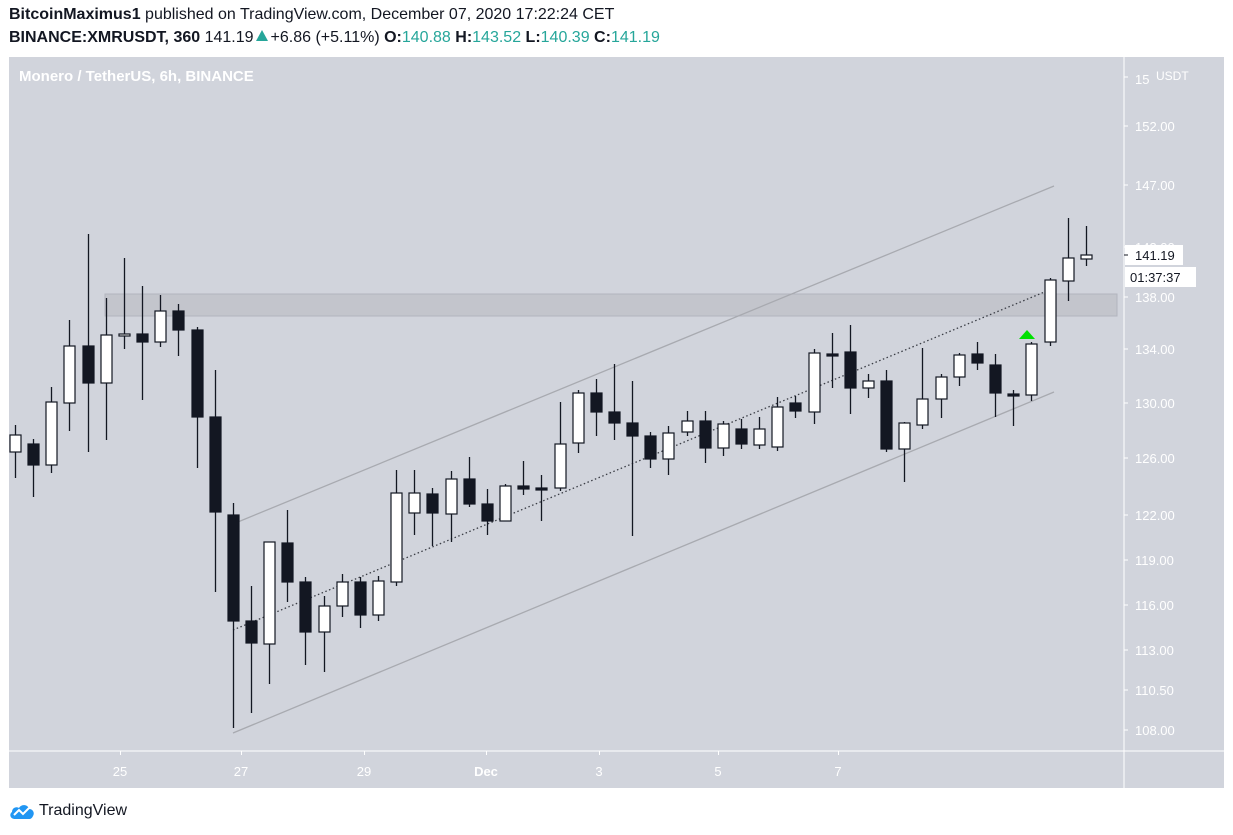 The width and height of the screenshot is (1233, 835). What do you see at coordinates (598, 771) in the screenshot?
I see `time-tick-label: 3` at bounding box center [598, 771].